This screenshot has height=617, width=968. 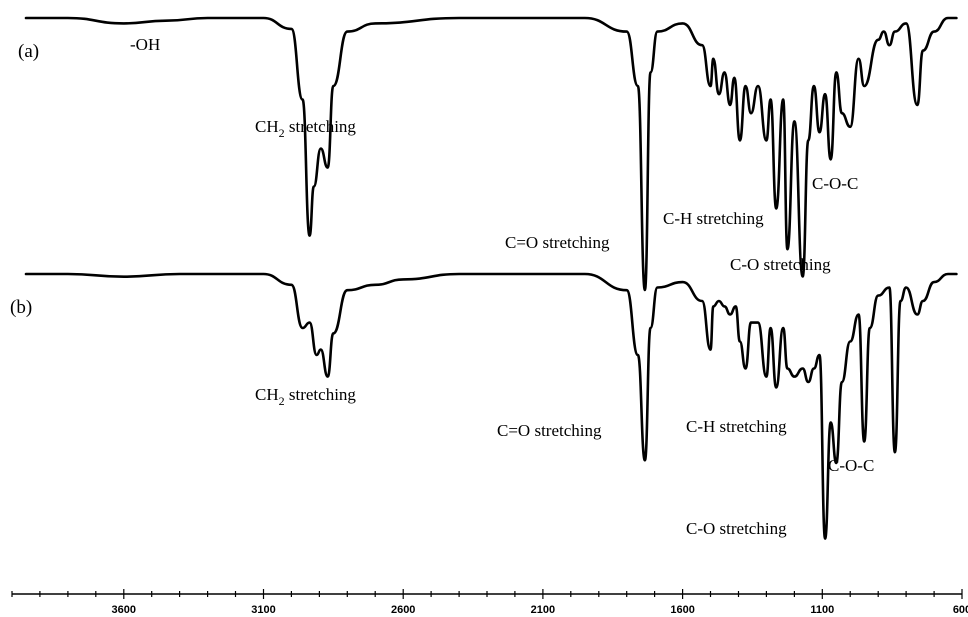 I want to click on x-tick-label: 2600, so click(x=403, y=610).